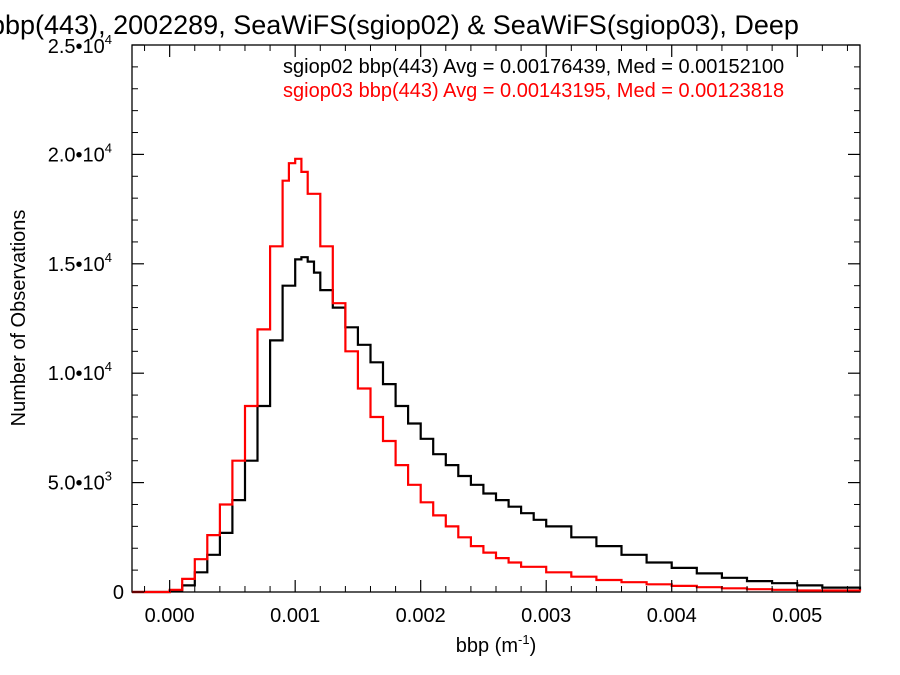 The width and height of the screenshot is (900, 675). What do you see at coordinates (496, 644) in the screenshot?
I see `x-axis-label: bbp (m-1)` at bounding box center [496, 644].